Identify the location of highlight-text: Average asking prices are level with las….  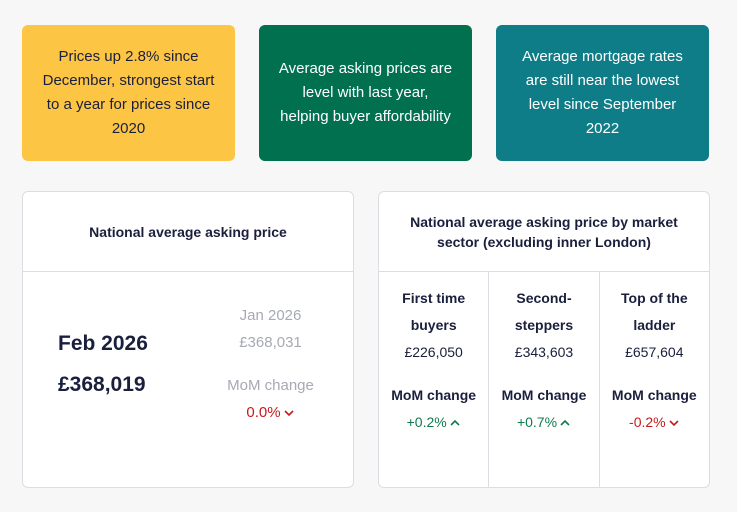
(365, 92).